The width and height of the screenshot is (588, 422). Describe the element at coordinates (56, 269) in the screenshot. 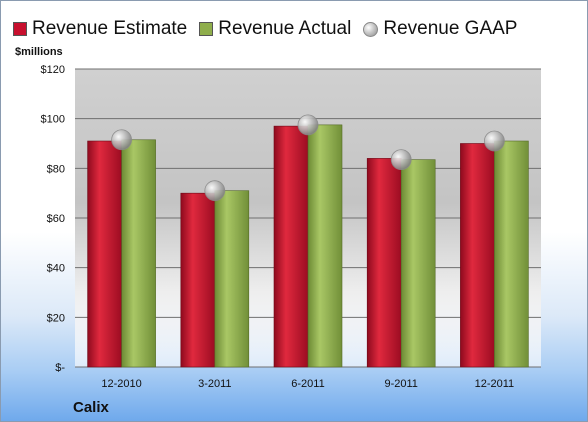

I see `y-tick-label: $40` at that location.